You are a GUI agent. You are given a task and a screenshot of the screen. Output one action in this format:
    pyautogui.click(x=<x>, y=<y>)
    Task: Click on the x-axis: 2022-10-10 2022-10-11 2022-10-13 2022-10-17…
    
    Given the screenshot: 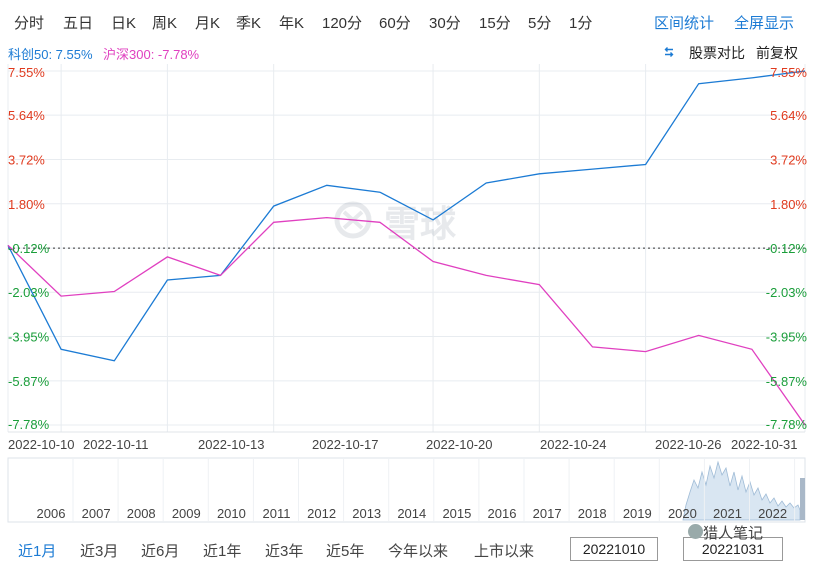 What is the action you would take?
    pyautogui.click(x=403, y=444)
    